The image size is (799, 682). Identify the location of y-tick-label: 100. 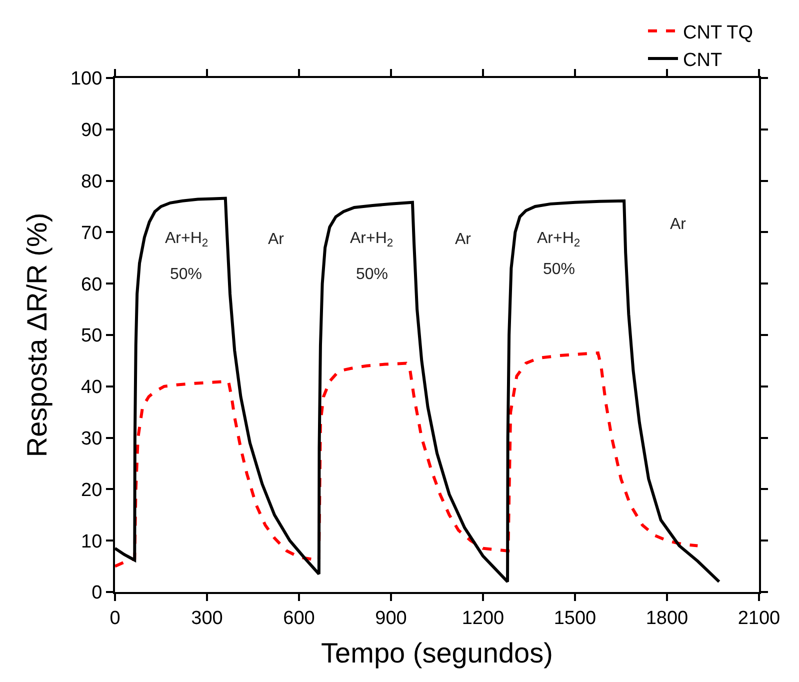
(86, 79).